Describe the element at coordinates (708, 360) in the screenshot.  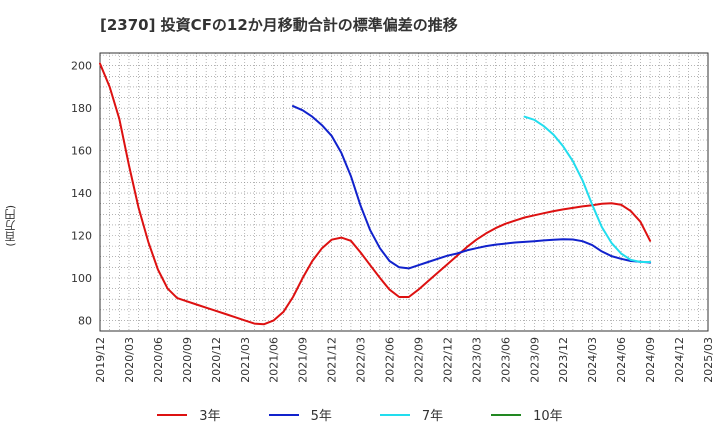
I see `x-tick-label: 2025/03` at that location.